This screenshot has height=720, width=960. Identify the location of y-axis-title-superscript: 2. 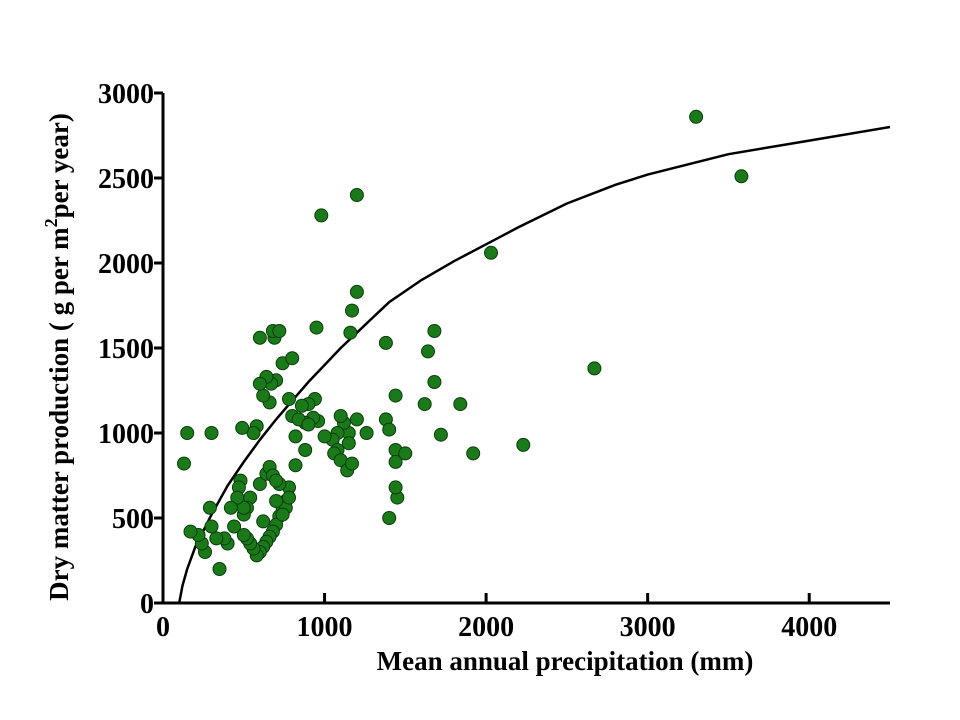
(51, 222).